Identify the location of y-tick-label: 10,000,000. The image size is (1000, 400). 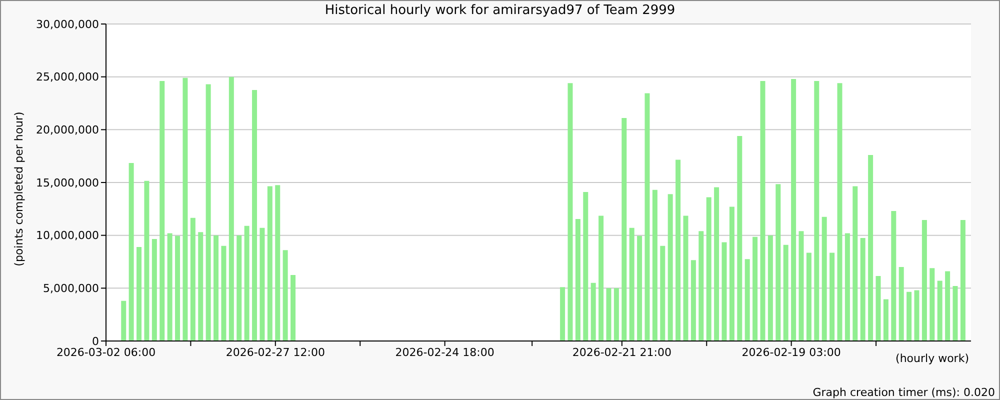
(67, 235).